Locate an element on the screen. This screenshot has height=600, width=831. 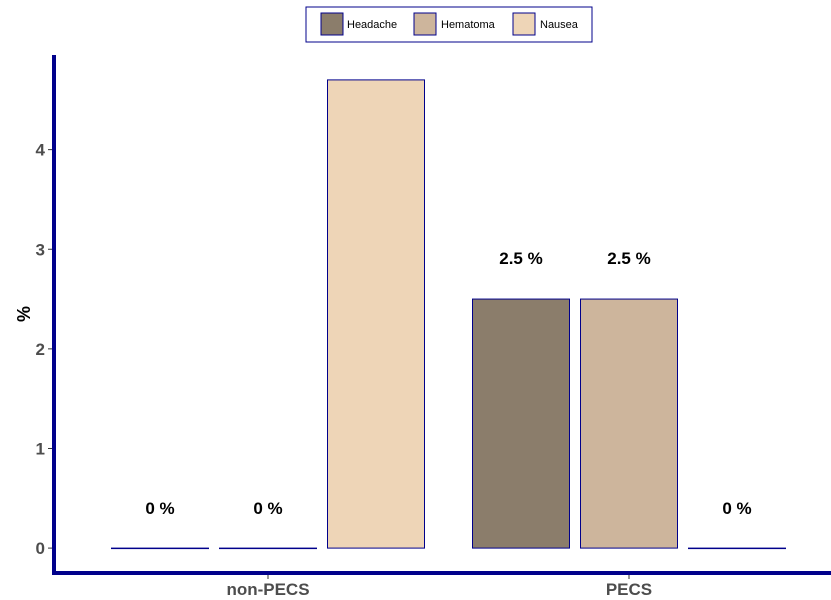
y-tick-label: 0 is located at coordinates (40, 548).